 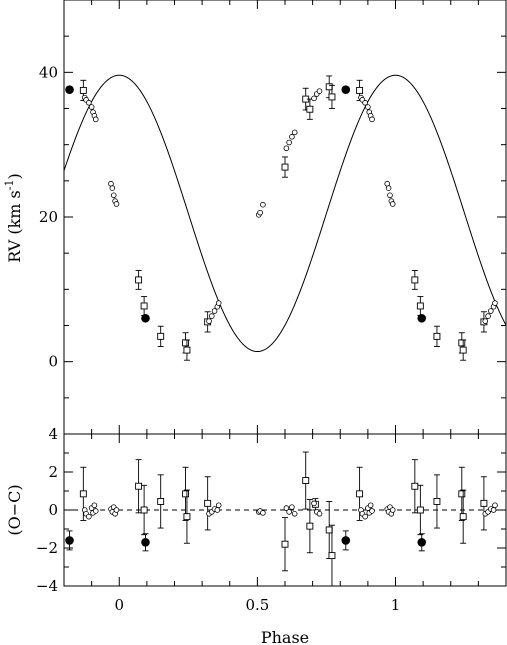 I want to click on y-tick-label: −2, so click(x=47, y=548).